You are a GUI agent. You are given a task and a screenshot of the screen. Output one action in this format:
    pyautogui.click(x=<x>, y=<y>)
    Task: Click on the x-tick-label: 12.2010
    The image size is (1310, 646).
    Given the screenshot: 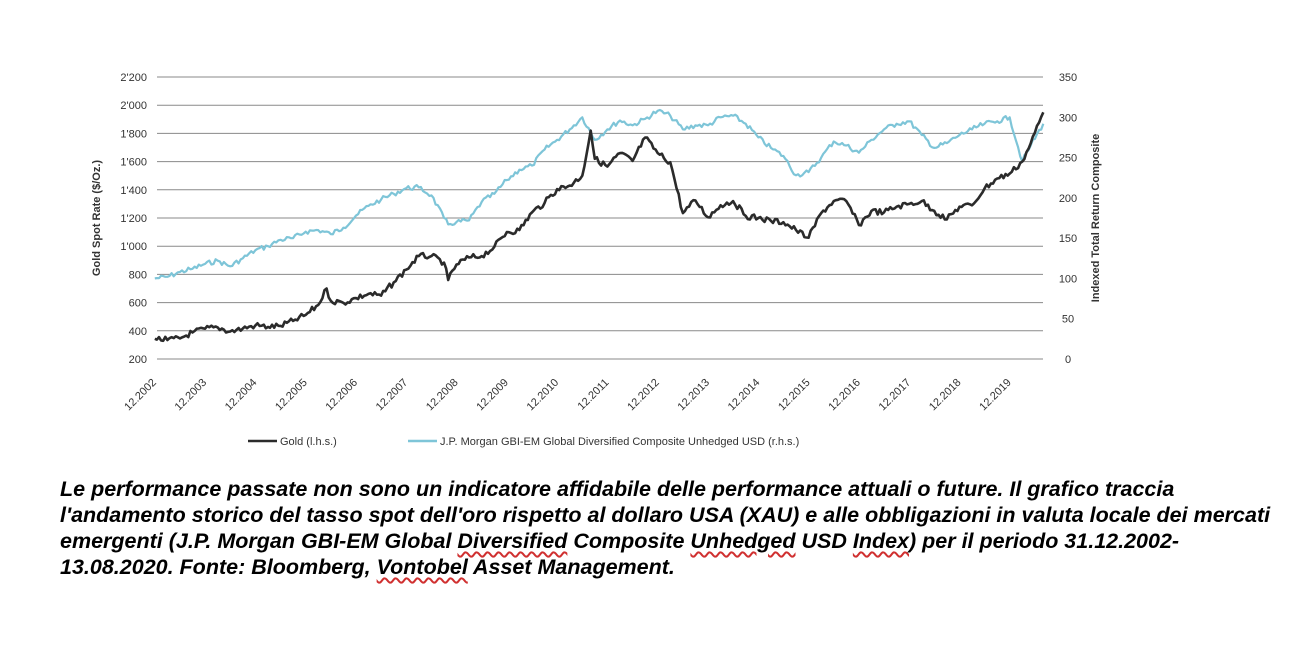 What is the action you would take?
    pyautogui.click(x=543, y=395)
    